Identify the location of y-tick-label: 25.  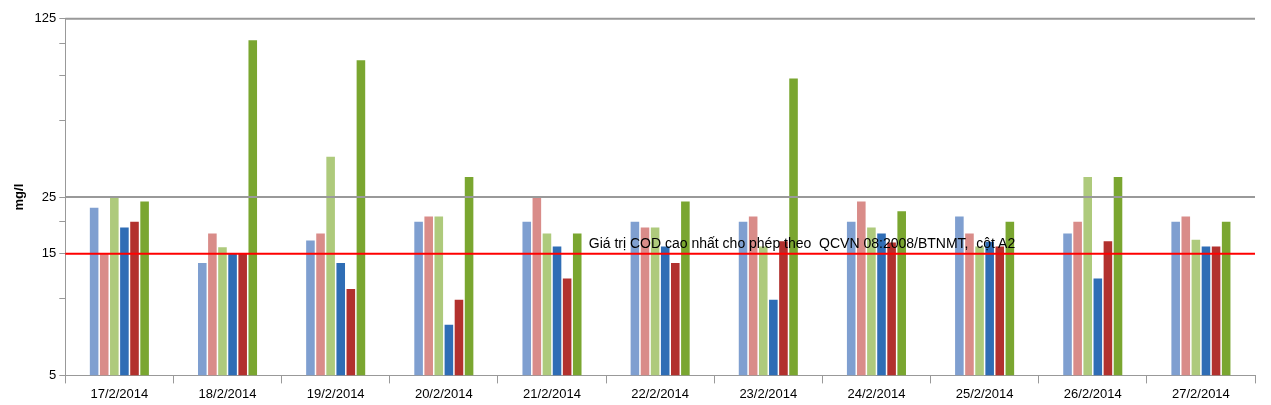
(49, 196).